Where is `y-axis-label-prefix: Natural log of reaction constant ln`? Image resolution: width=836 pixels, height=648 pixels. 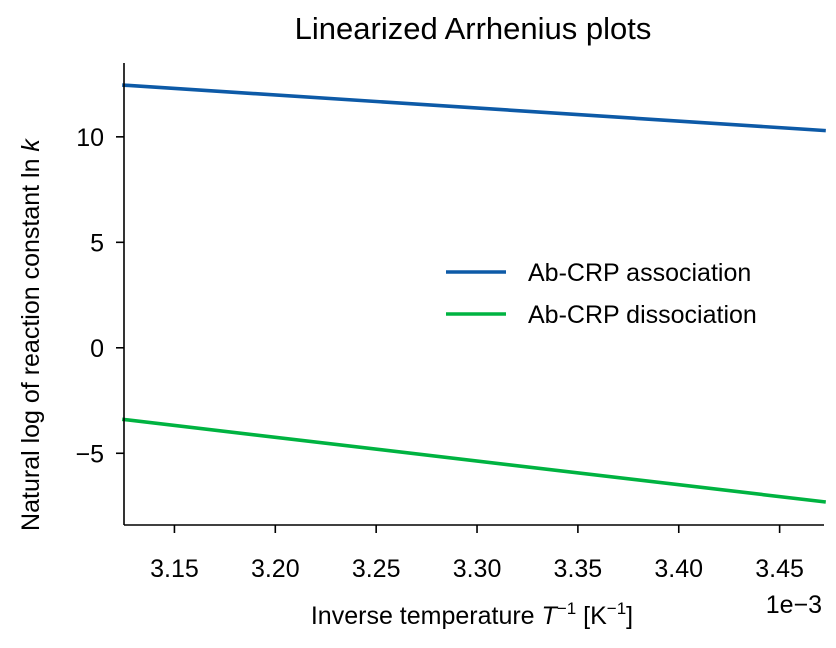 y-axis-label-prefix: Natural log of reaction constant ln is located at coordinates (31, 341).